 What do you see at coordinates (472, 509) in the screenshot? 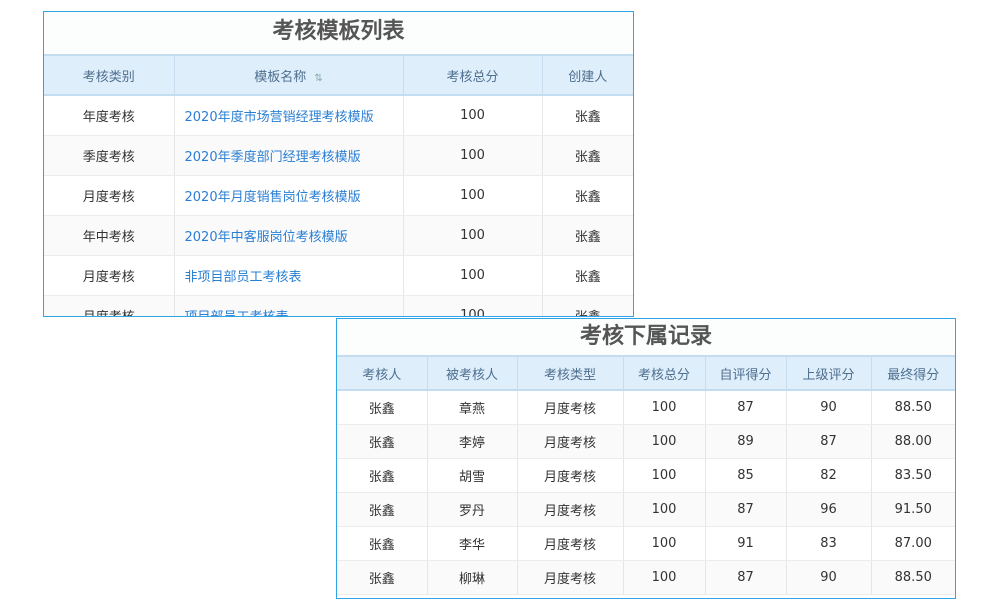
I see `table-cell: 罗丹` at bounding box center [472, 509].